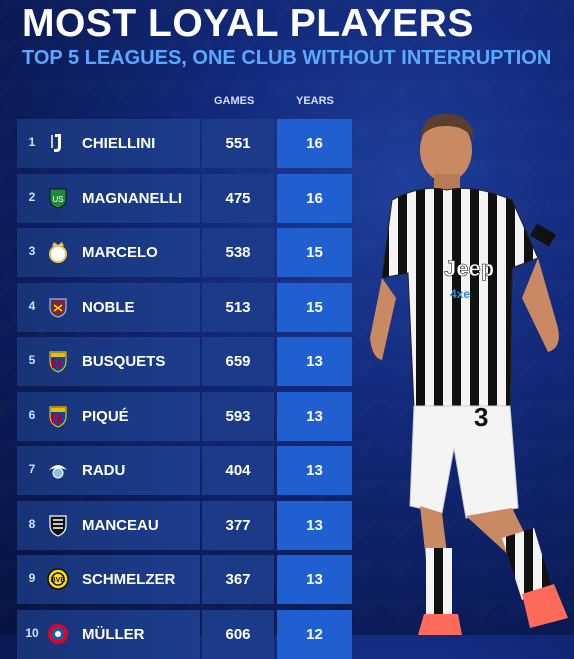 The image size is (574, 659). I want to click on games-cell: 551, so click(238, 143).